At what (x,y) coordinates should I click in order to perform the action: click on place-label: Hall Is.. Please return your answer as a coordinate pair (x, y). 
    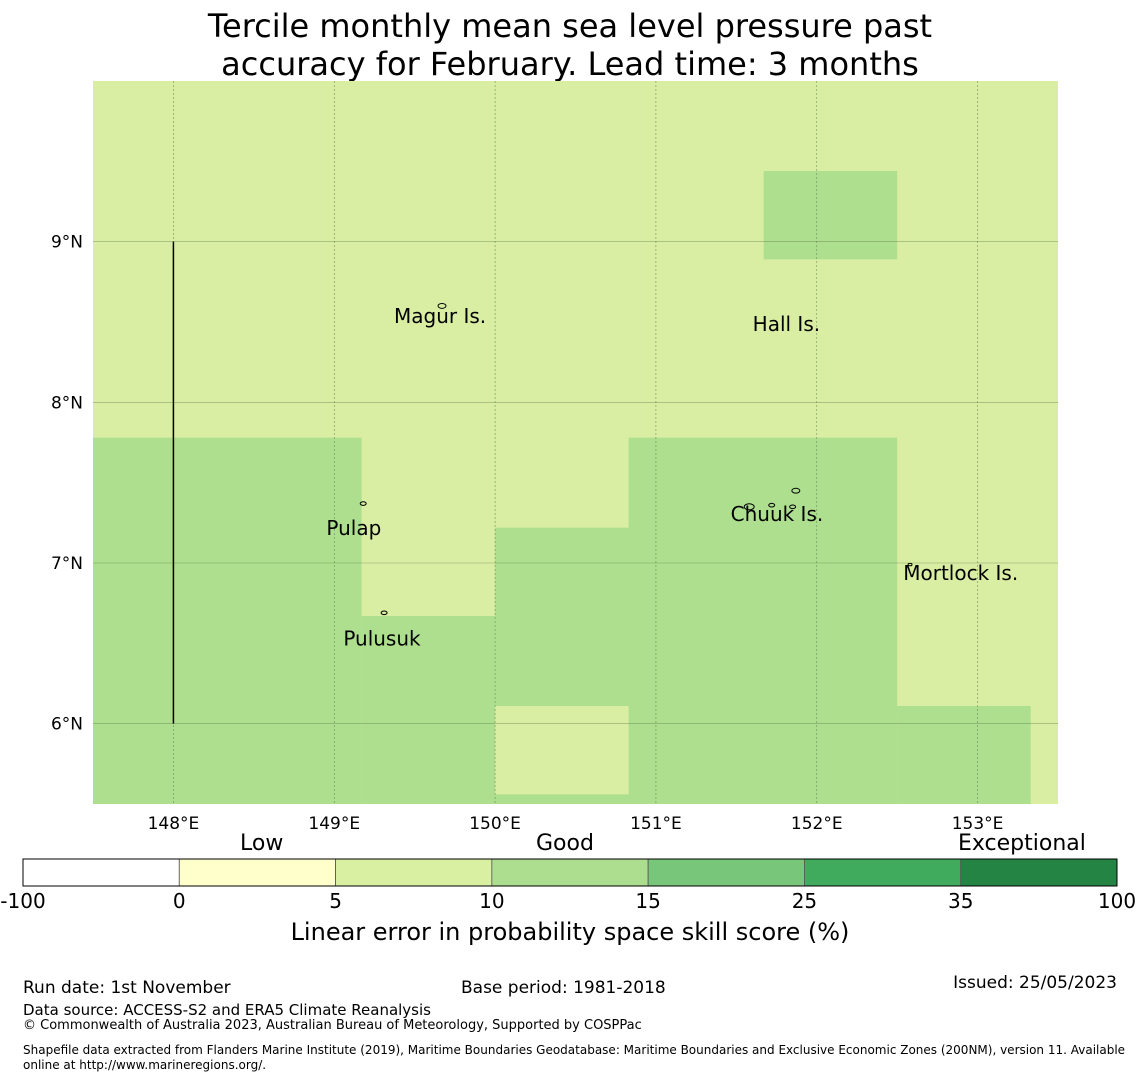
    Looking at the image, I should click on (786, 324).